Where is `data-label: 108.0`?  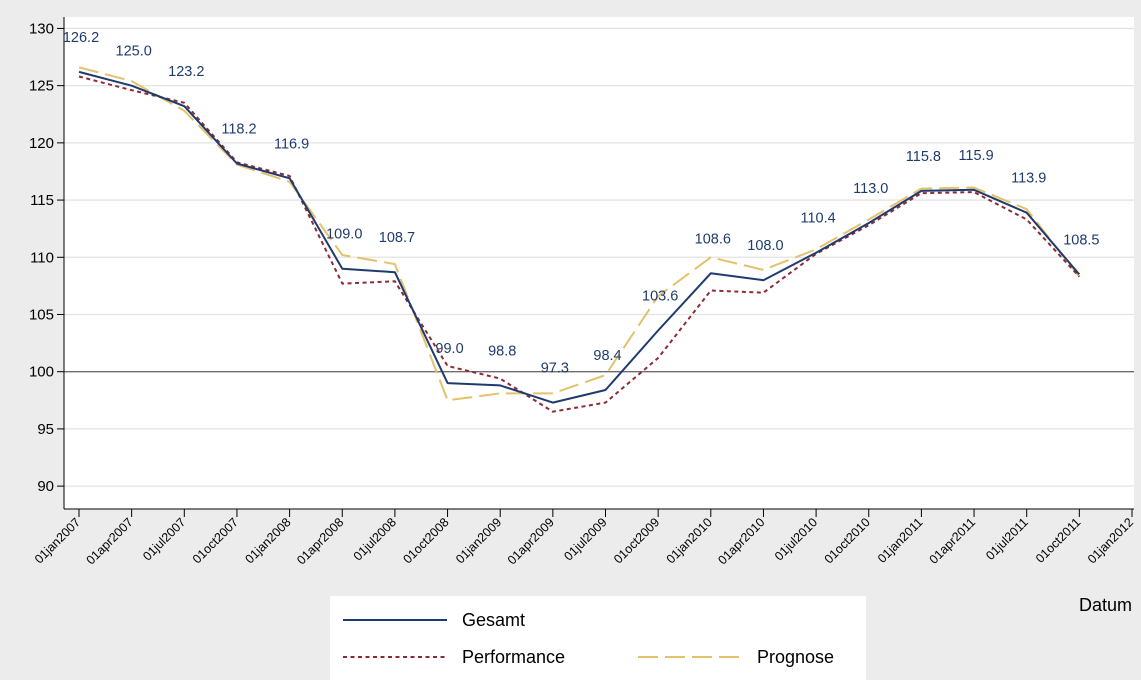 data-label: 108.0 is located at coordinates (765, 246).